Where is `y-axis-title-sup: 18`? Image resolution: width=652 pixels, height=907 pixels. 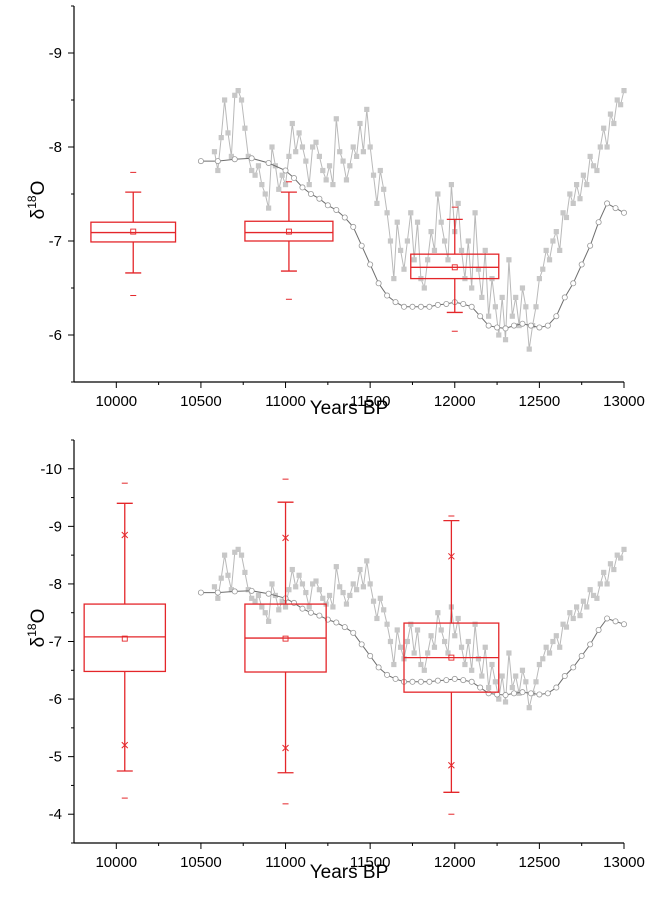
y-axis-title-sup: 18 is located at coordinates (32, 630).